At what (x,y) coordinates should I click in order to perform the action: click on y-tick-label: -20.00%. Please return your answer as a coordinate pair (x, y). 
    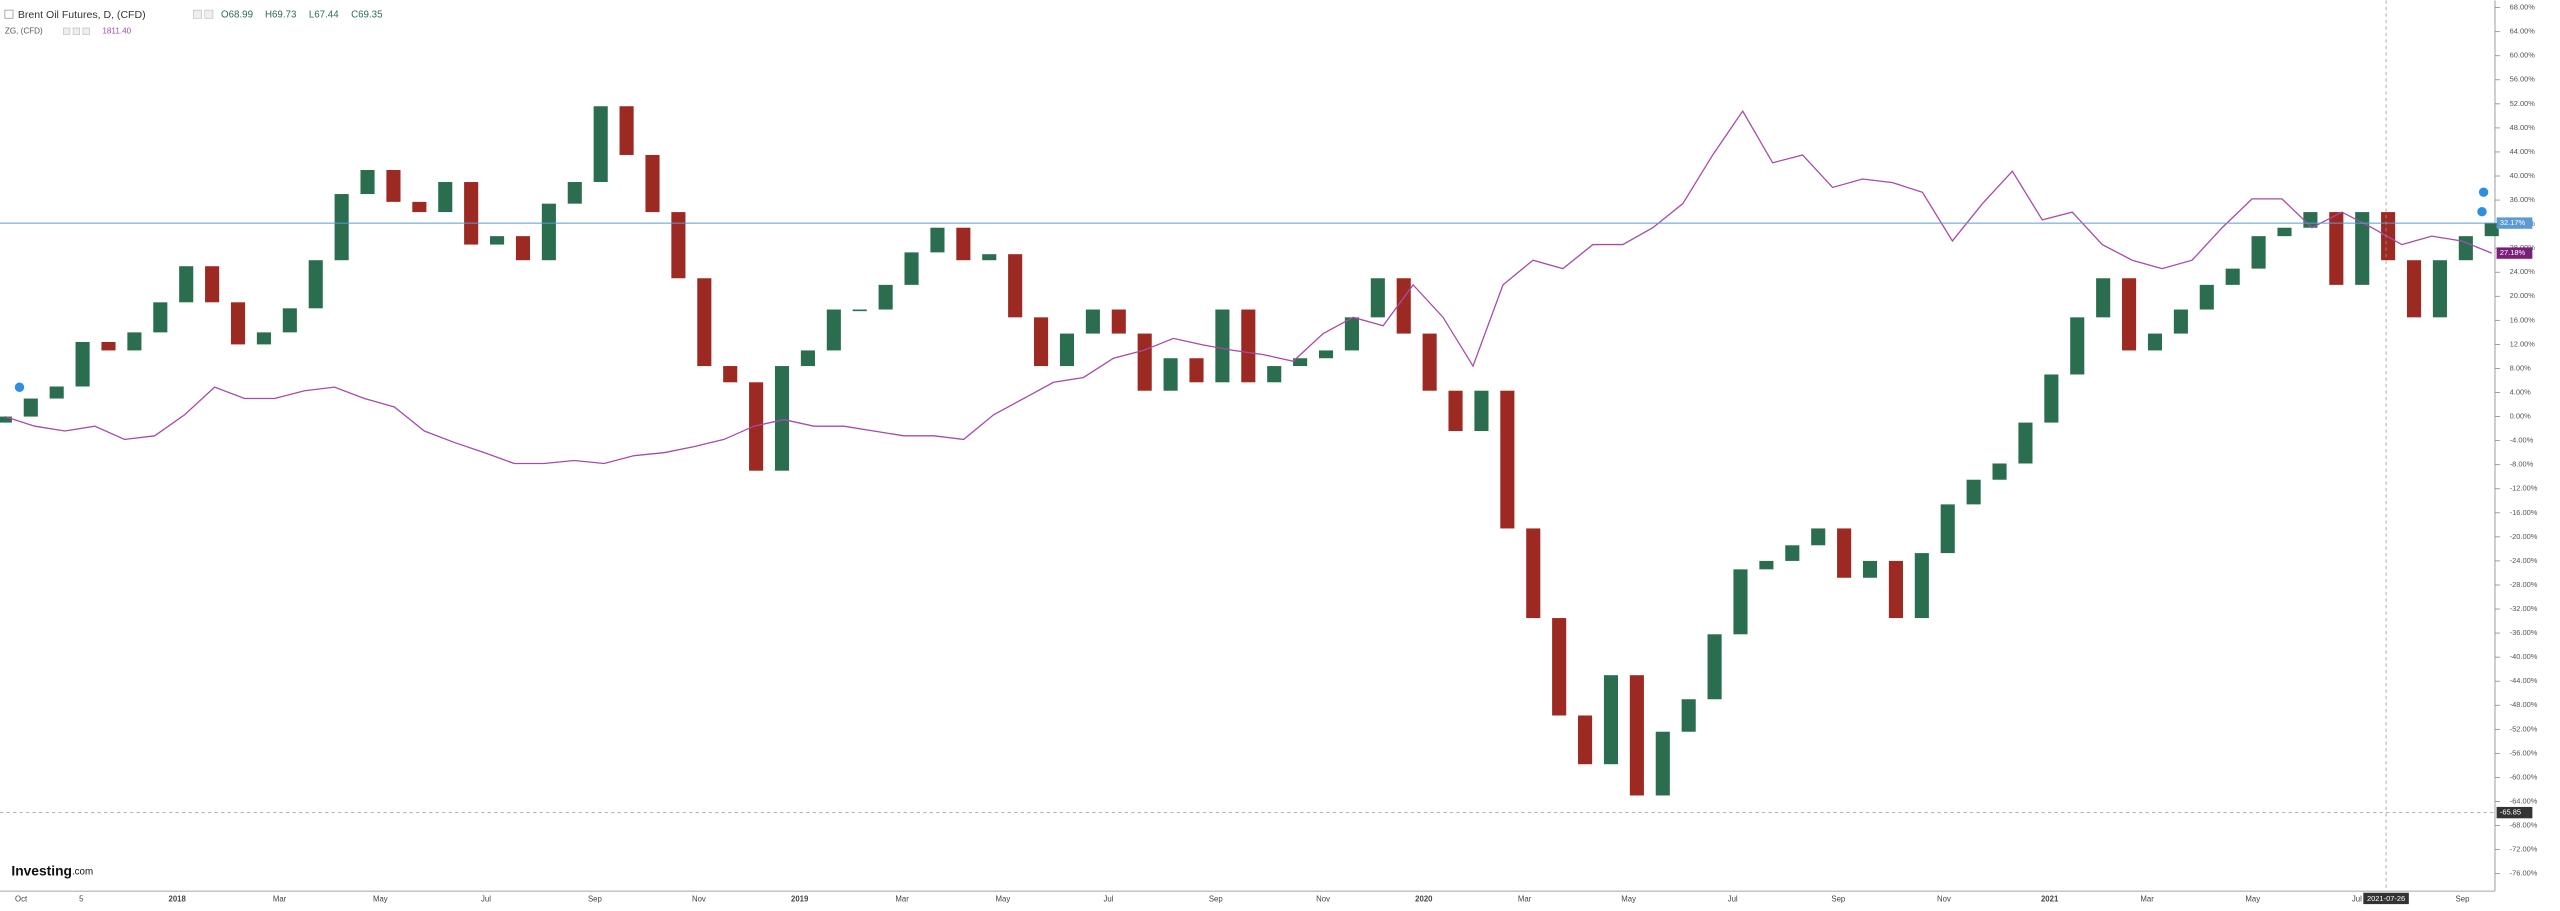
    Looking at the image, I should click on (2524, 536).